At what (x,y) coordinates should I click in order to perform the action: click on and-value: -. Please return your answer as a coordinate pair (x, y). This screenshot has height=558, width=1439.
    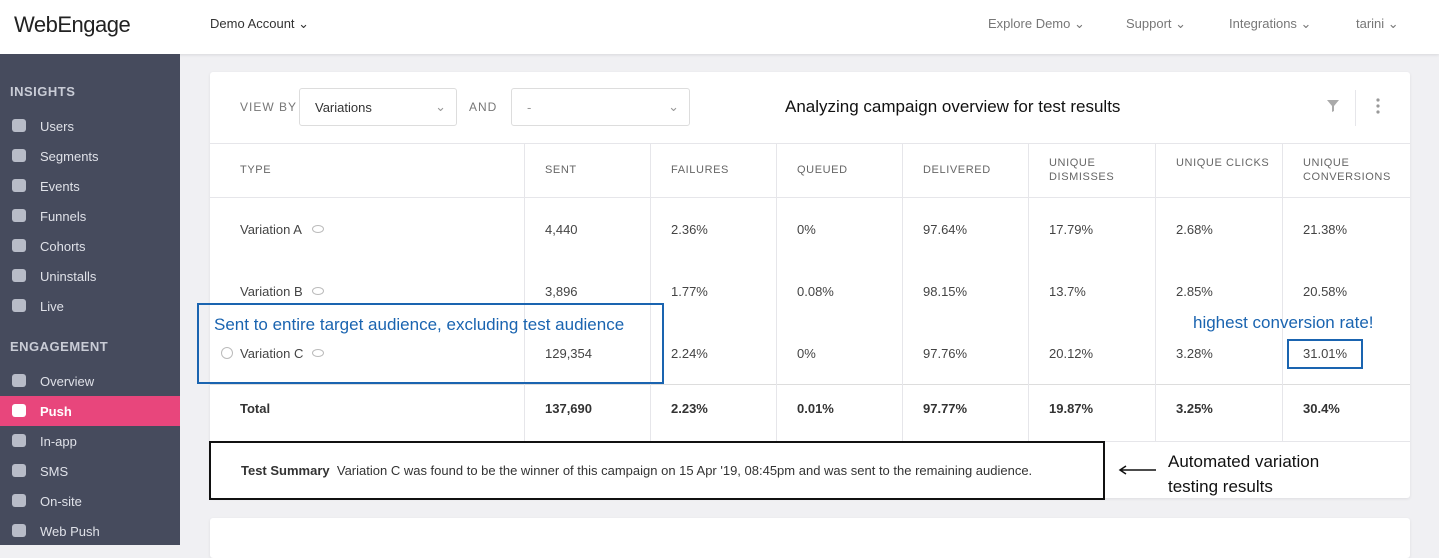
    Looking at the image, I should click on (529, 107).